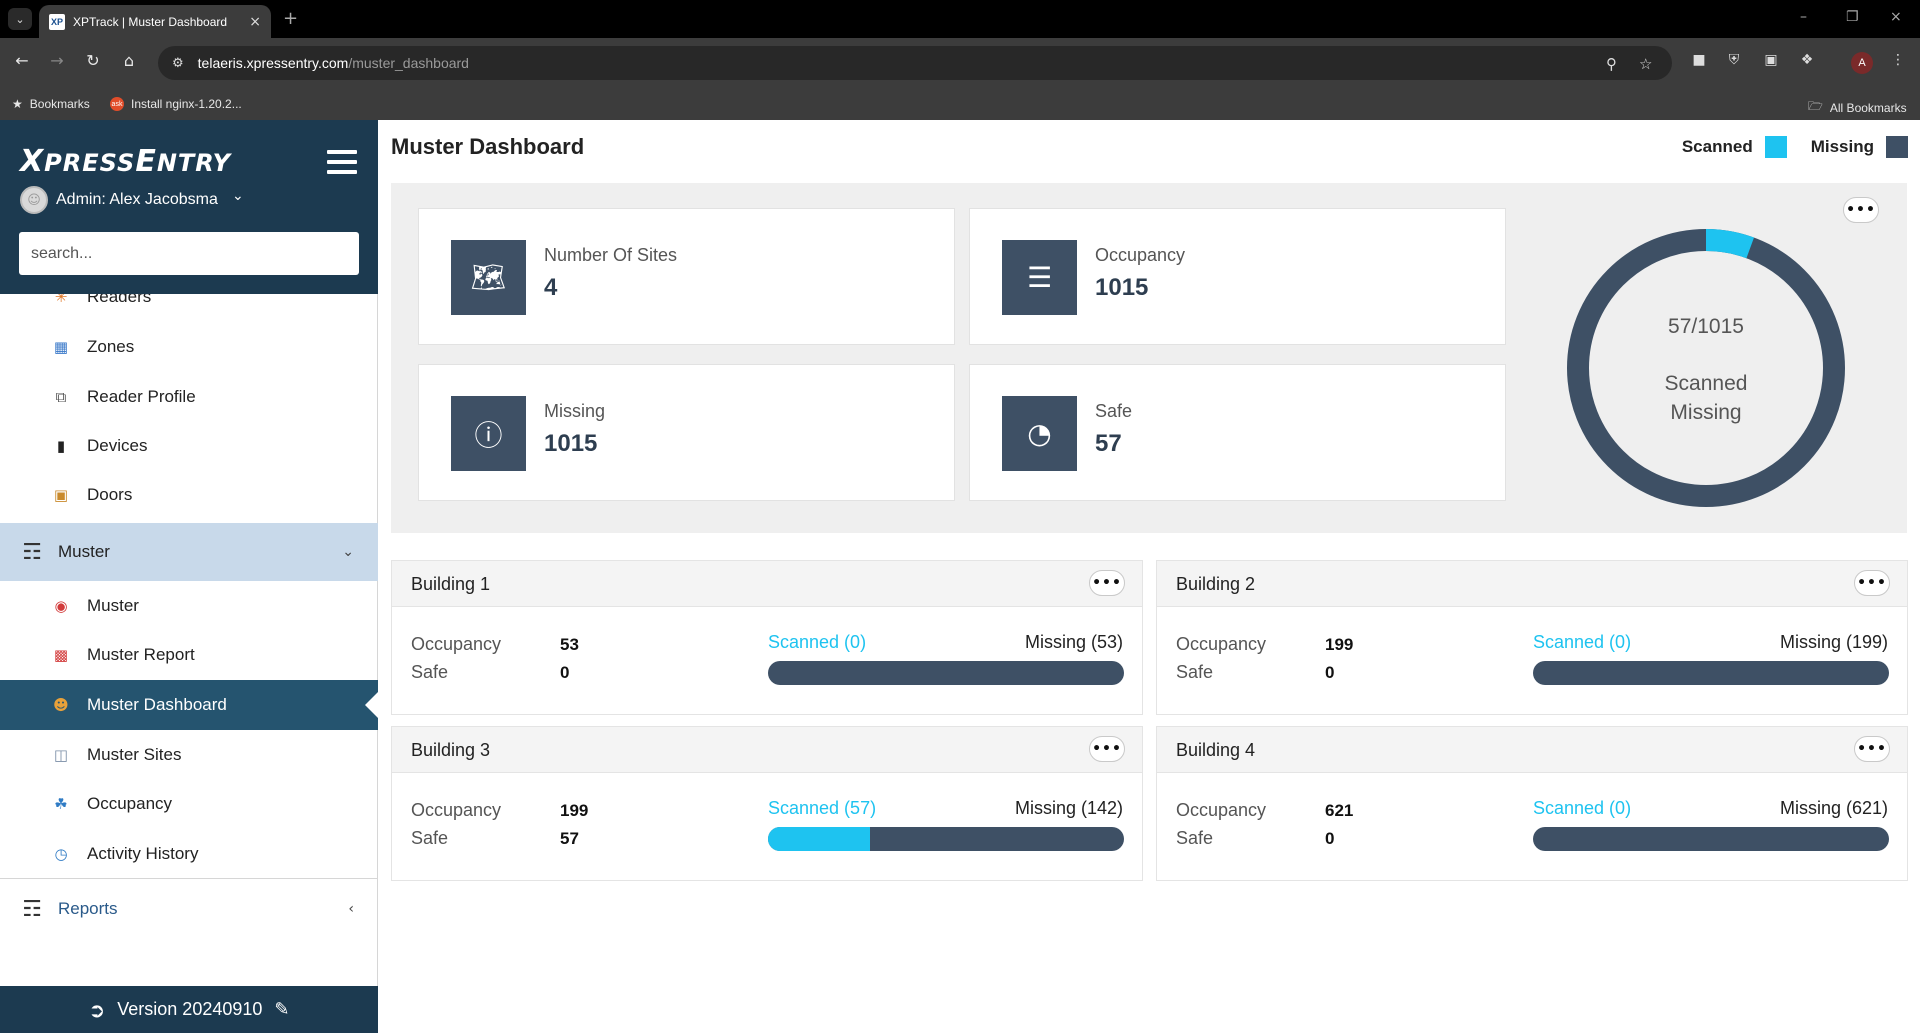 The height and width of the screenshot is (1033, 1920). What do you see at coordinates (189, 909) in the screenshot?
I see `sidebar-group-reports: ☶ Reports ‹` at bounding box center [189, 909].